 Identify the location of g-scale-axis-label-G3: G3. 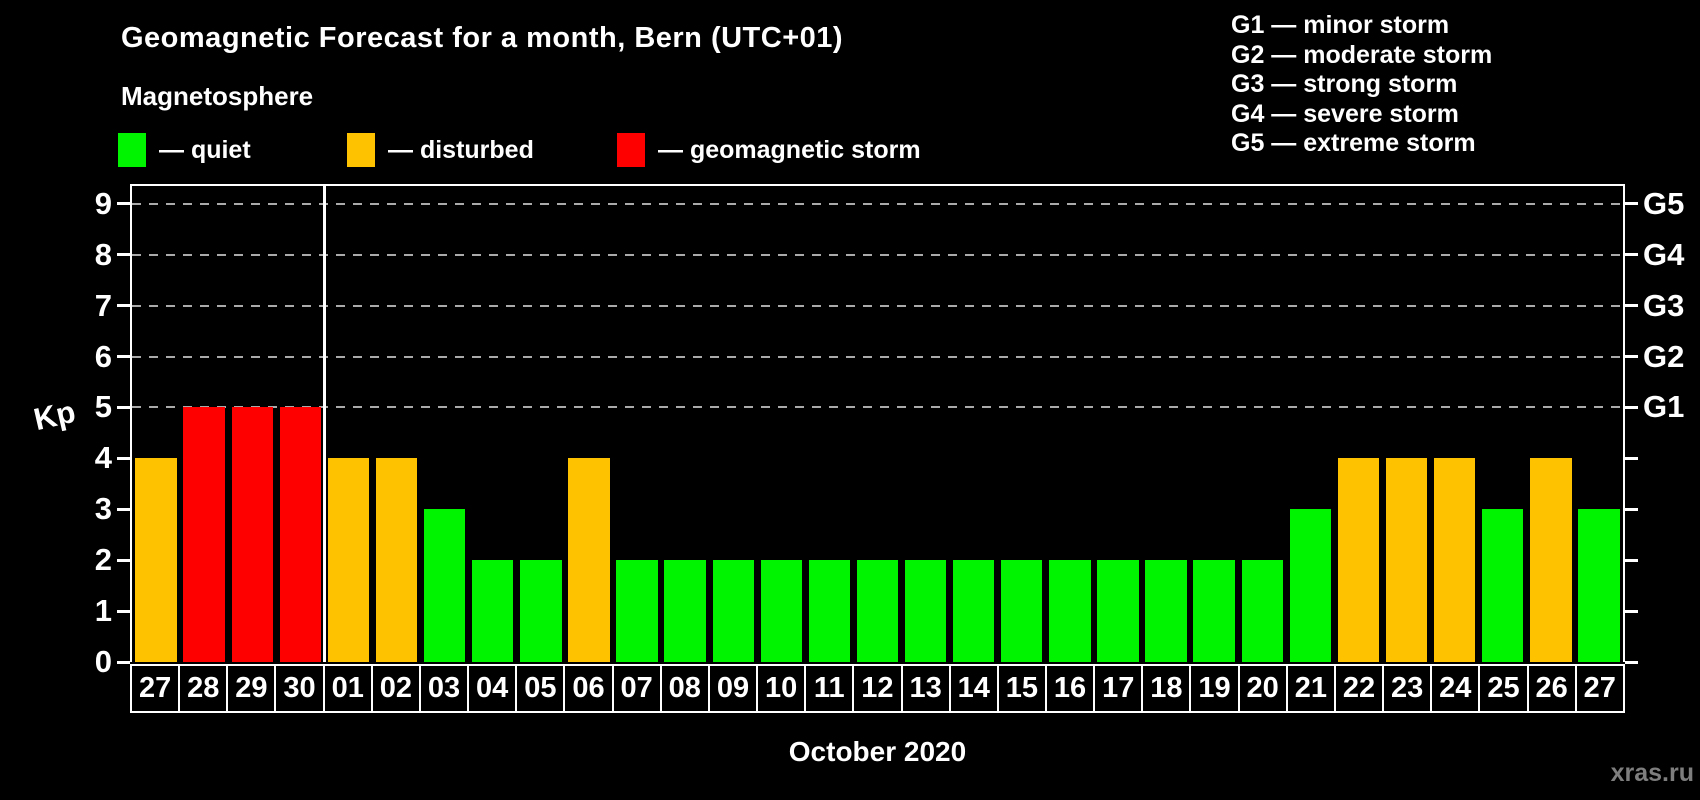
(1664, 305).